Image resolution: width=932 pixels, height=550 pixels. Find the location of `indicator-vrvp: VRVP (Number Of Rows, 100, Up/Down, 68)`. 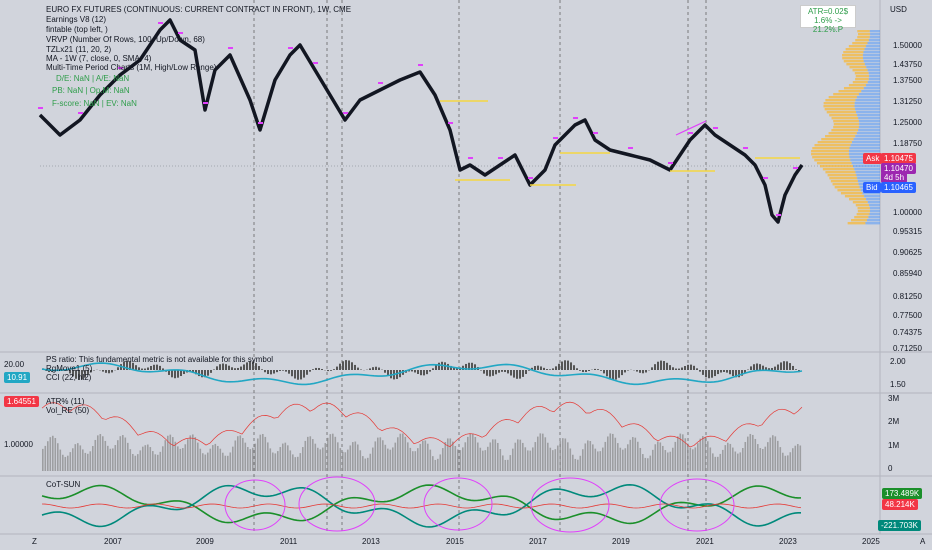

indicator-vrvp: VRVP (Number Of Rows, 100, Up/Down, 68) is located at coordinates (125, 39).